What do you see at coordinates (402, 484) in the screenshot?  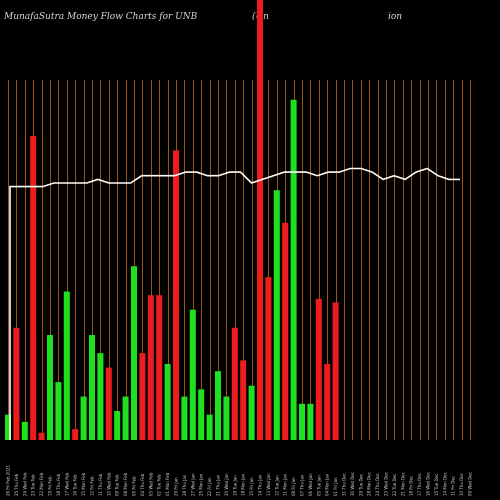 I see `x-axis-label: 21 Mon Dec` at bounding box center [402, 484].